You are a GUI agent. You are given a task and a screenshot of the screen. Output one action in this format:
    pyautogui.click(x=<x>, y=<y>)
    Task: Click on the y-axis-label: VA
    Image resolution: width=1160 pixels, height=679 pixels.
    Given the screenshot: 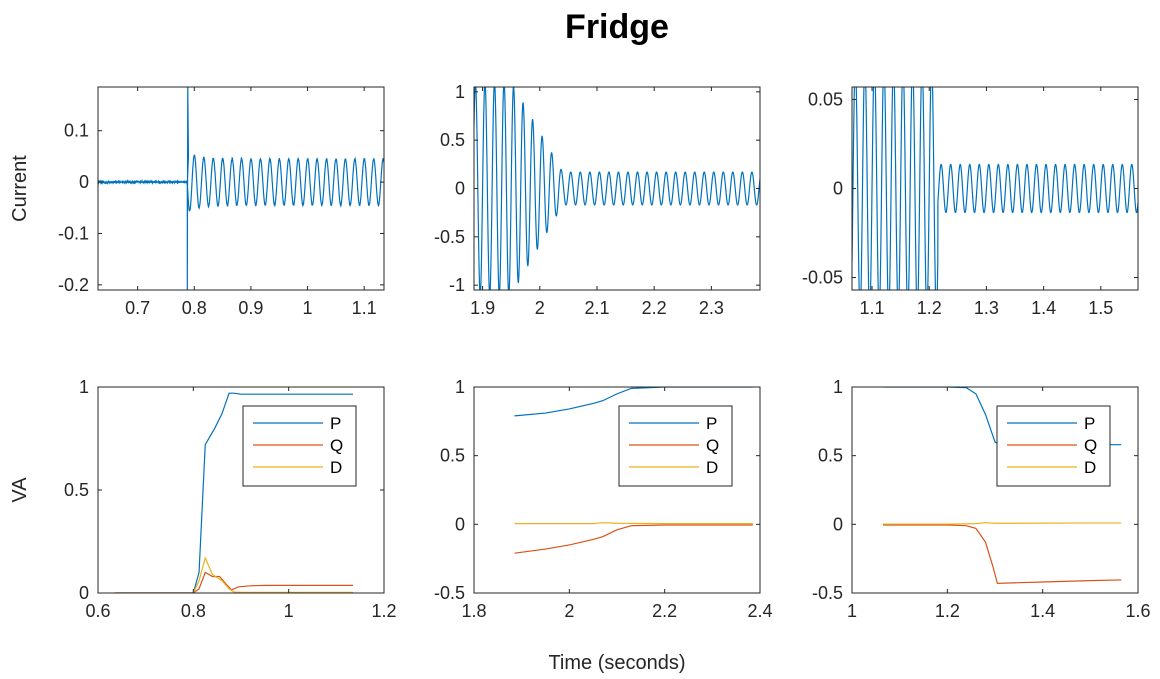 What is the action you would take?
    pyautogui.click(x=20, y=490)
    